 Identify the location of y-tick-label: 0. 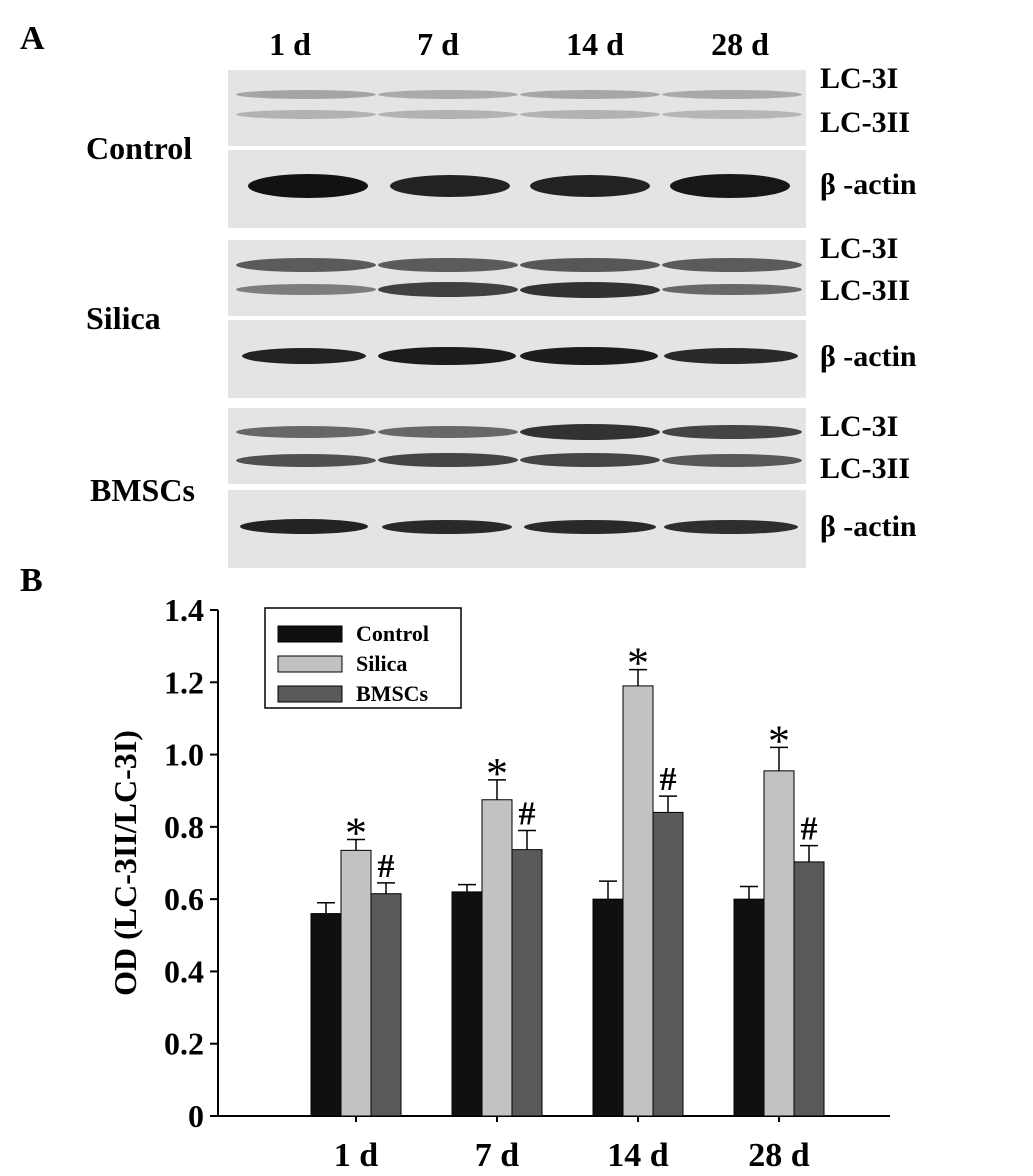
(196, 1116).